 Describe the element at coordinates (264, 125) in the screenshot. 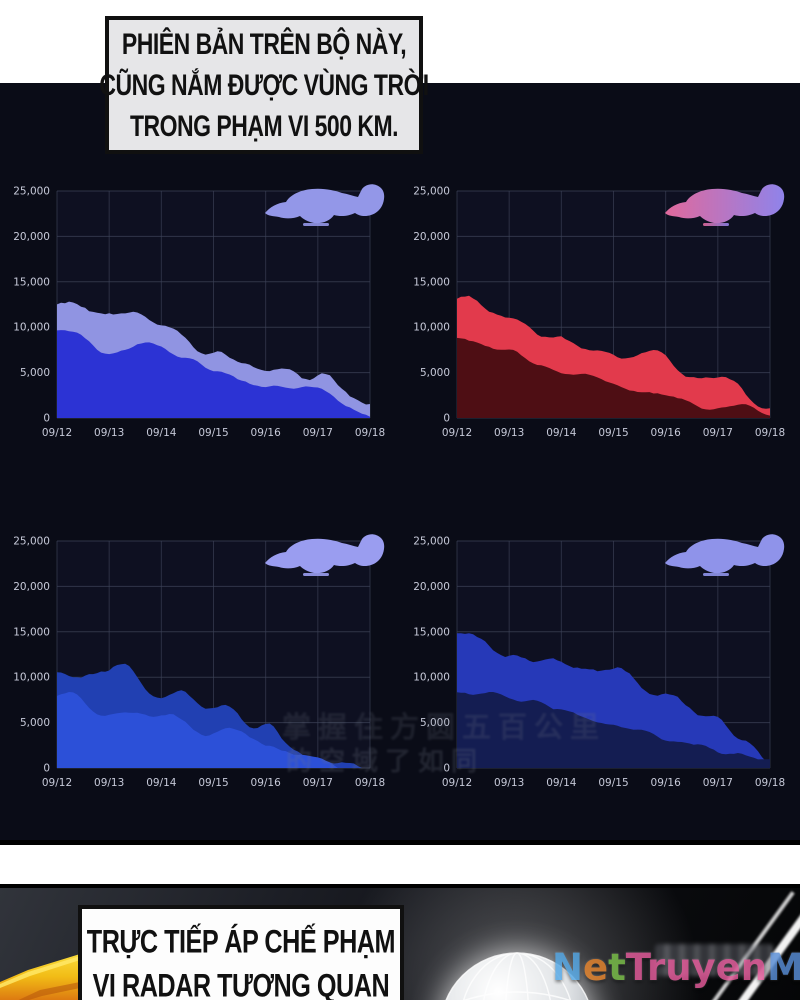

I see `speech-line: TRONG PHẠM VI 500 KM.` at that location.